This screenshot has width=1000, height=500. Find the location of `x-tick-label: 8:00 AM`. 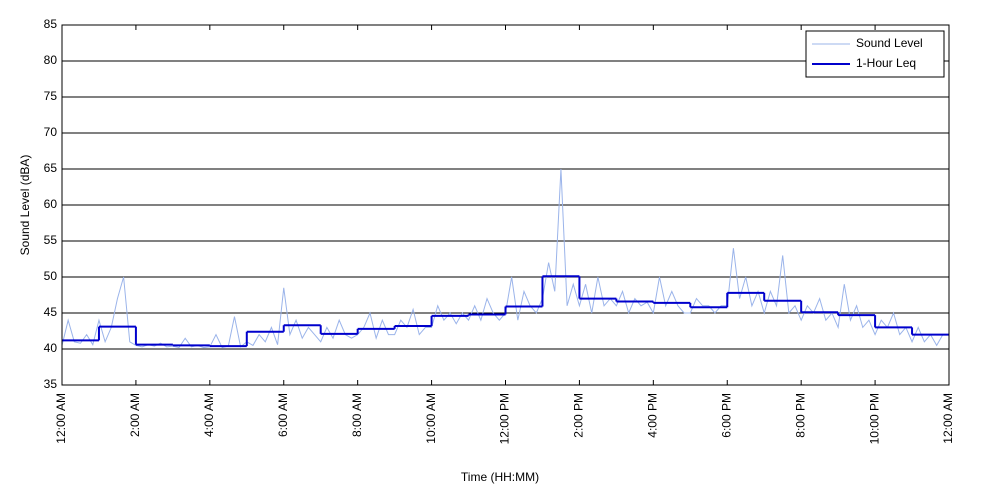

x-tick-label: 8:00 AM is located at coordinates (357, 415).